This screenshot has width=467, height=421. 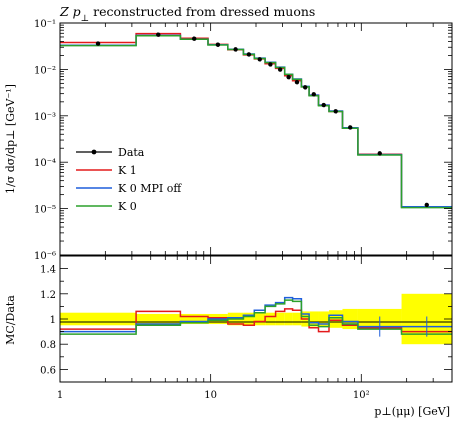 I want to click on legend: Data K 1 K 0 MPI off K 0, so click(x=129, y=179).